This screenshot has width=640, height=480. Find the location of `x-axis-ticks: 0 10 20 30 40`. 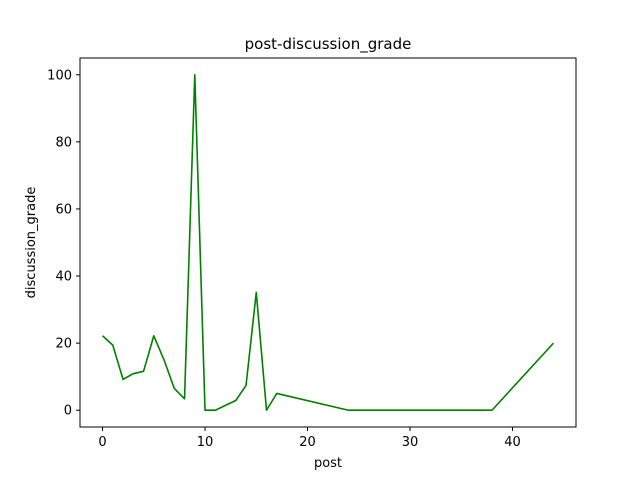

x-axis-ticks: 0 10 20 30 40 is located at coordinates (309, 438).